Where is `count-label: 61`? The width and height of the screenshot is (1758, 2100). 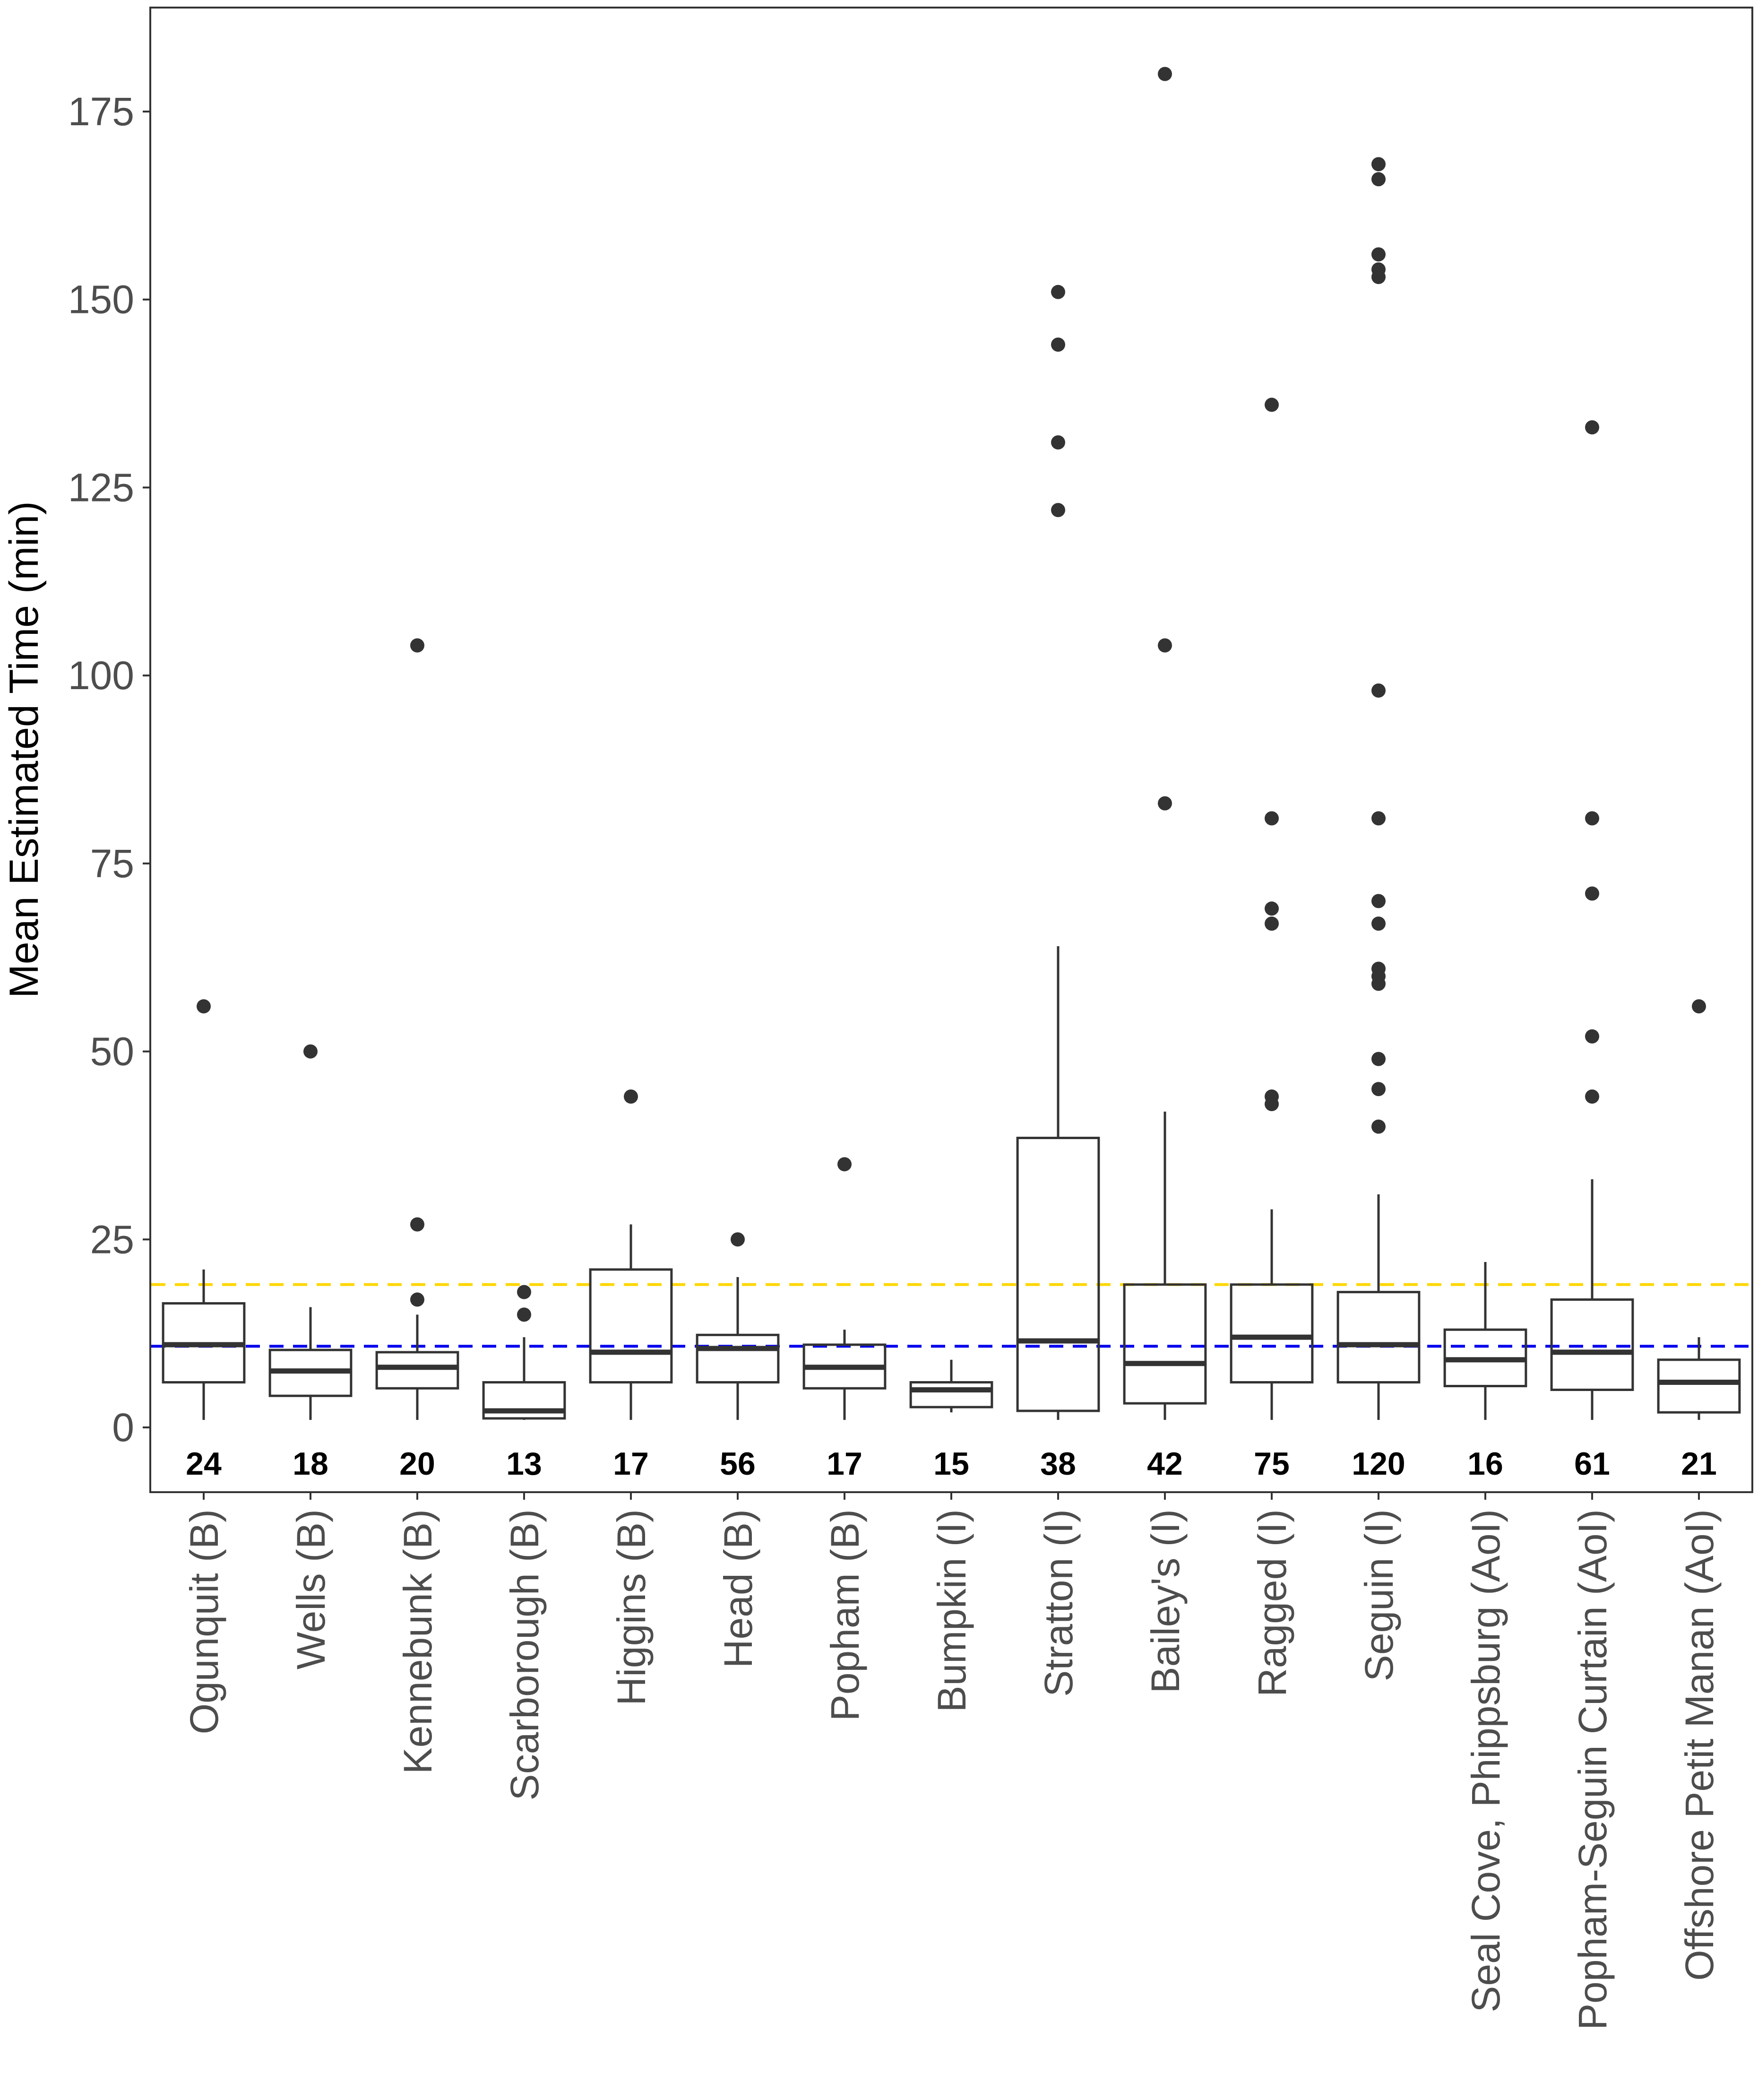
count-label: 61 is located at coordinates (1592, 1464).